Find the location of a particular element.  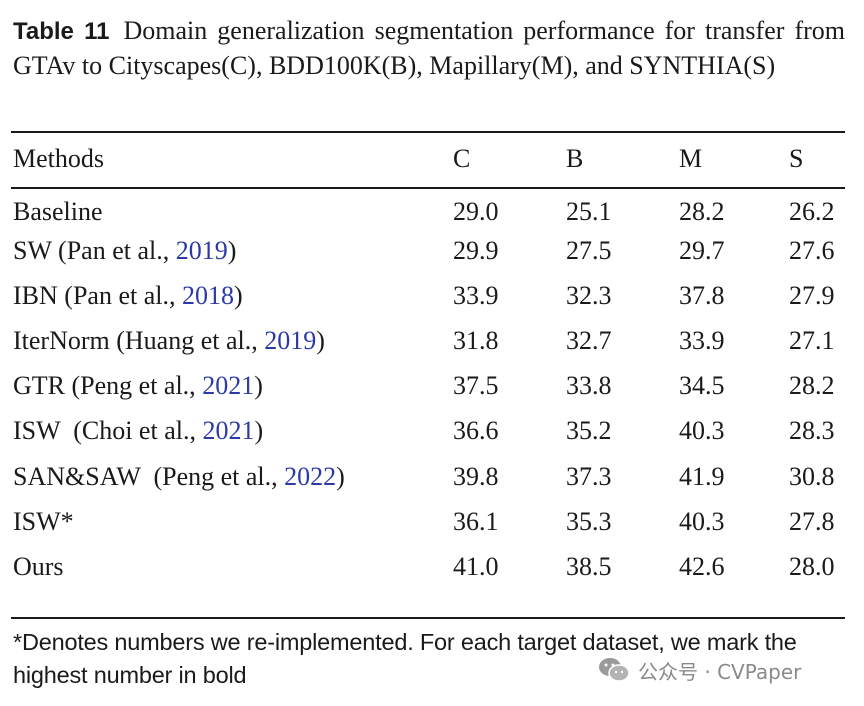

method-cell: ISW (Choi et al., 2021) is located at coordinates (231, 431).